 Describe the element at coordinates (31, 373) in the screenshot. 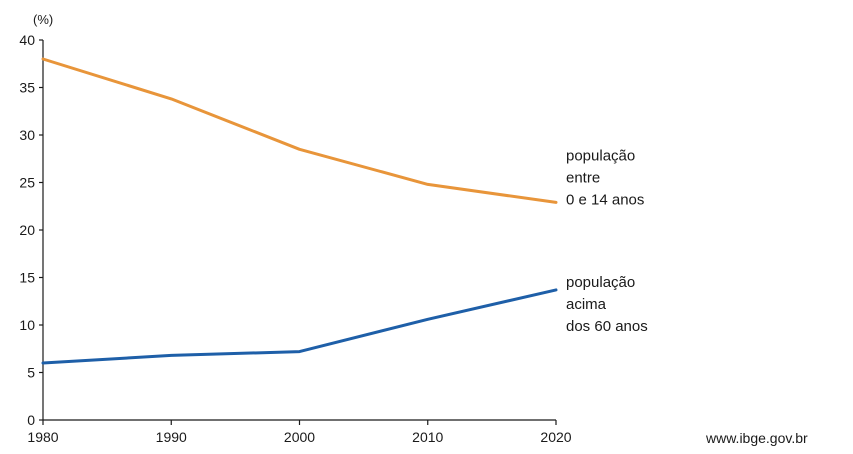

I see `y-tick-label: 5` at that location.